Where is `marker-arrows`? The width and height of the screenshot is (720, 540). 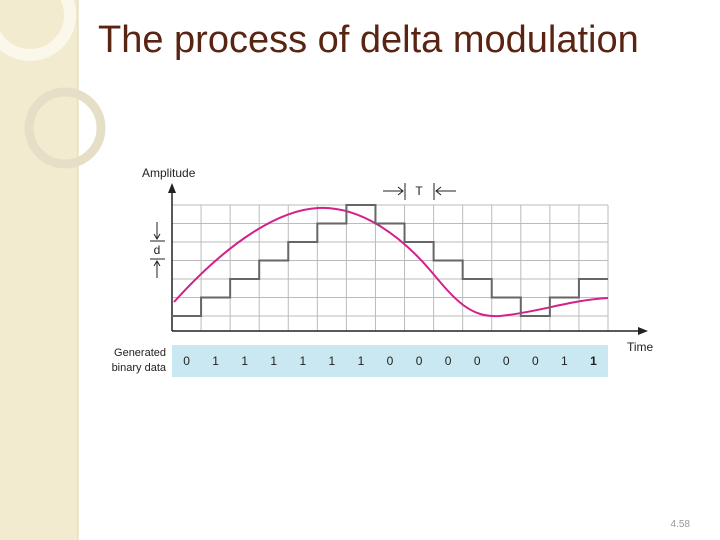 marker-arrows is located at coordinates (419, 191).